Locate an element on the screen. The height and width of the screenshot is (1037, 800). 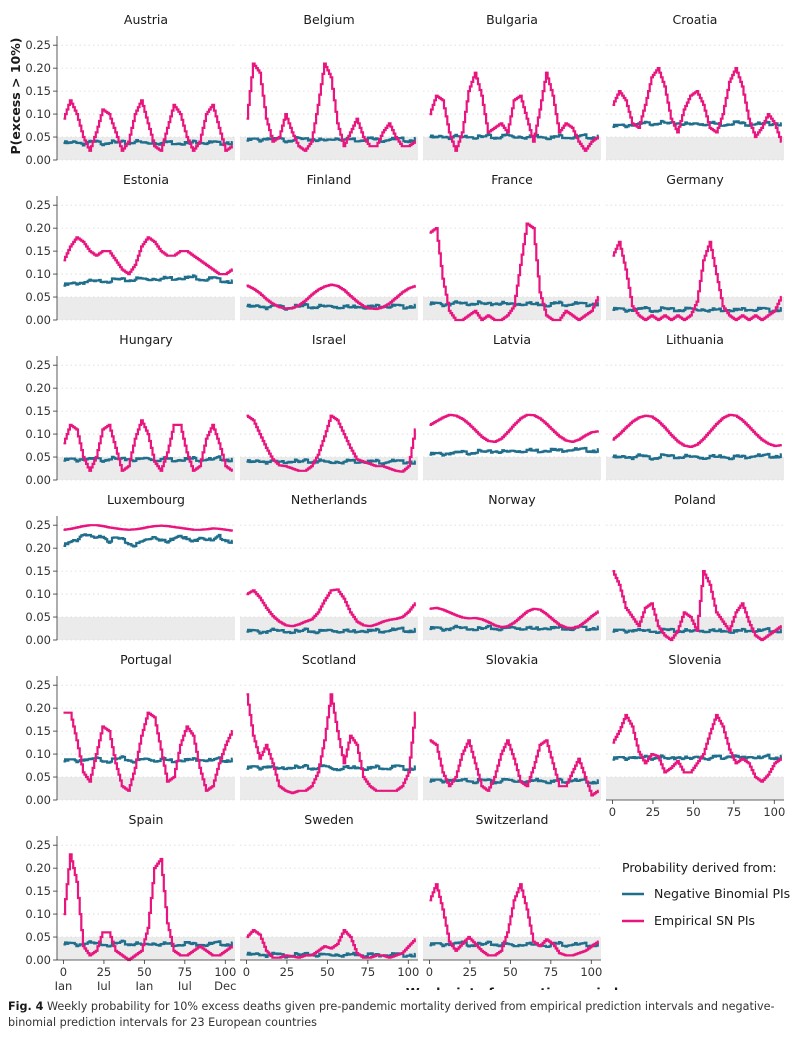
y-tick-label-luxembourg-4: 0.20 is located at coordinates (38, 548).